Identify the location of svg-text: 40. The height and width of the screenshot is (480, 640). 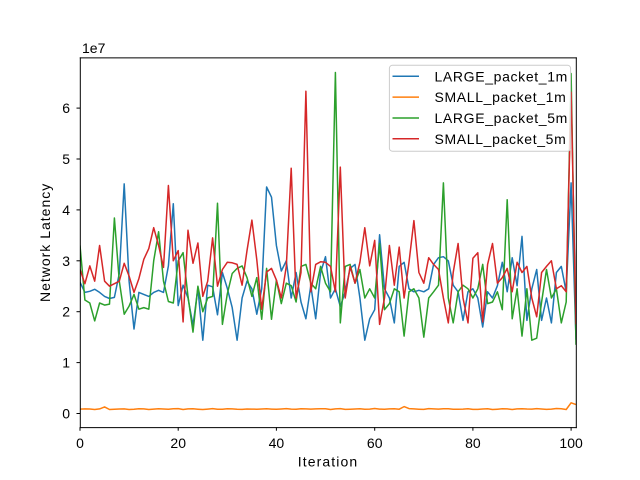
(277, 443).